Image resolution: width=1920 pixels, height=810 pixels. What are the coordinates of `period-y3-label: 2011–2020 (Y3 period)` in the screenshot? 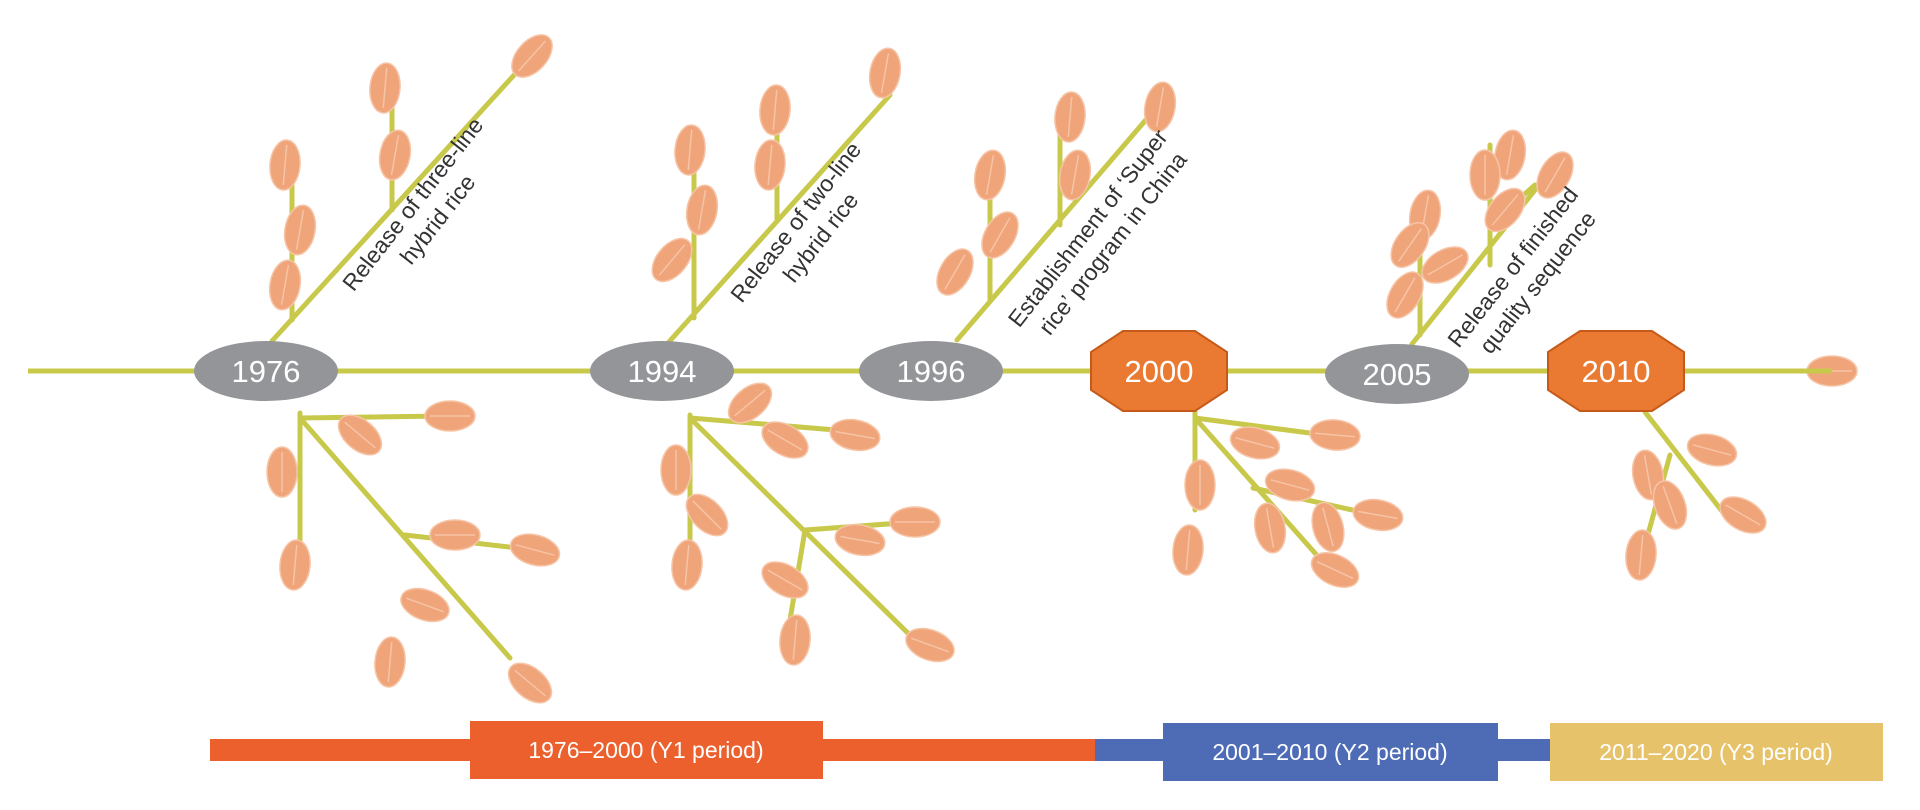 It's located at (1716, 752).